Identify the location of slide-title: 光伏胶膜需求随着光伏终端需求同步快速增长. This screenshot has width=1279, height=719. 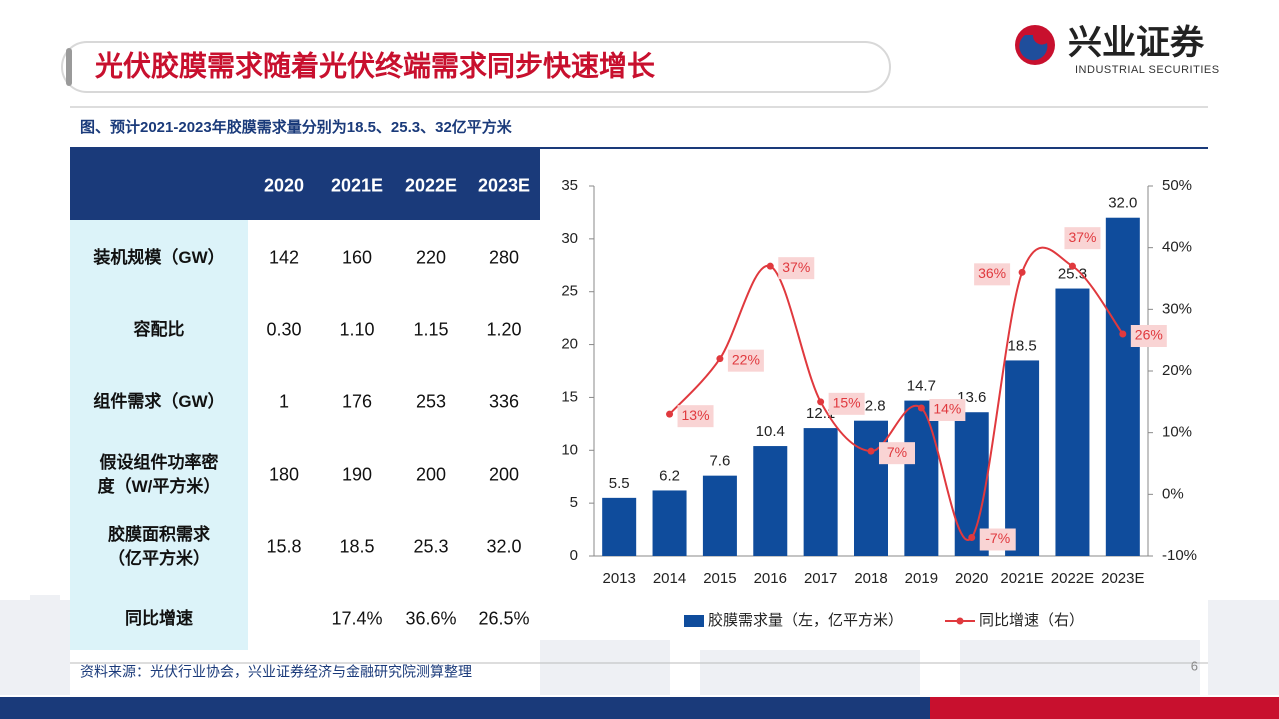
(374, 65).